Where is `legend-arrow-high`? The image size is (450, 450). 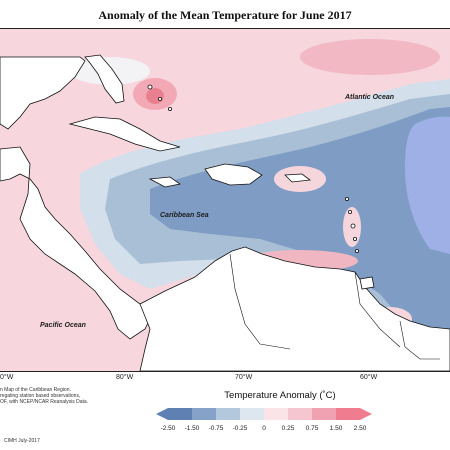
legend-arrow-high is located at coordinates (366, 414).